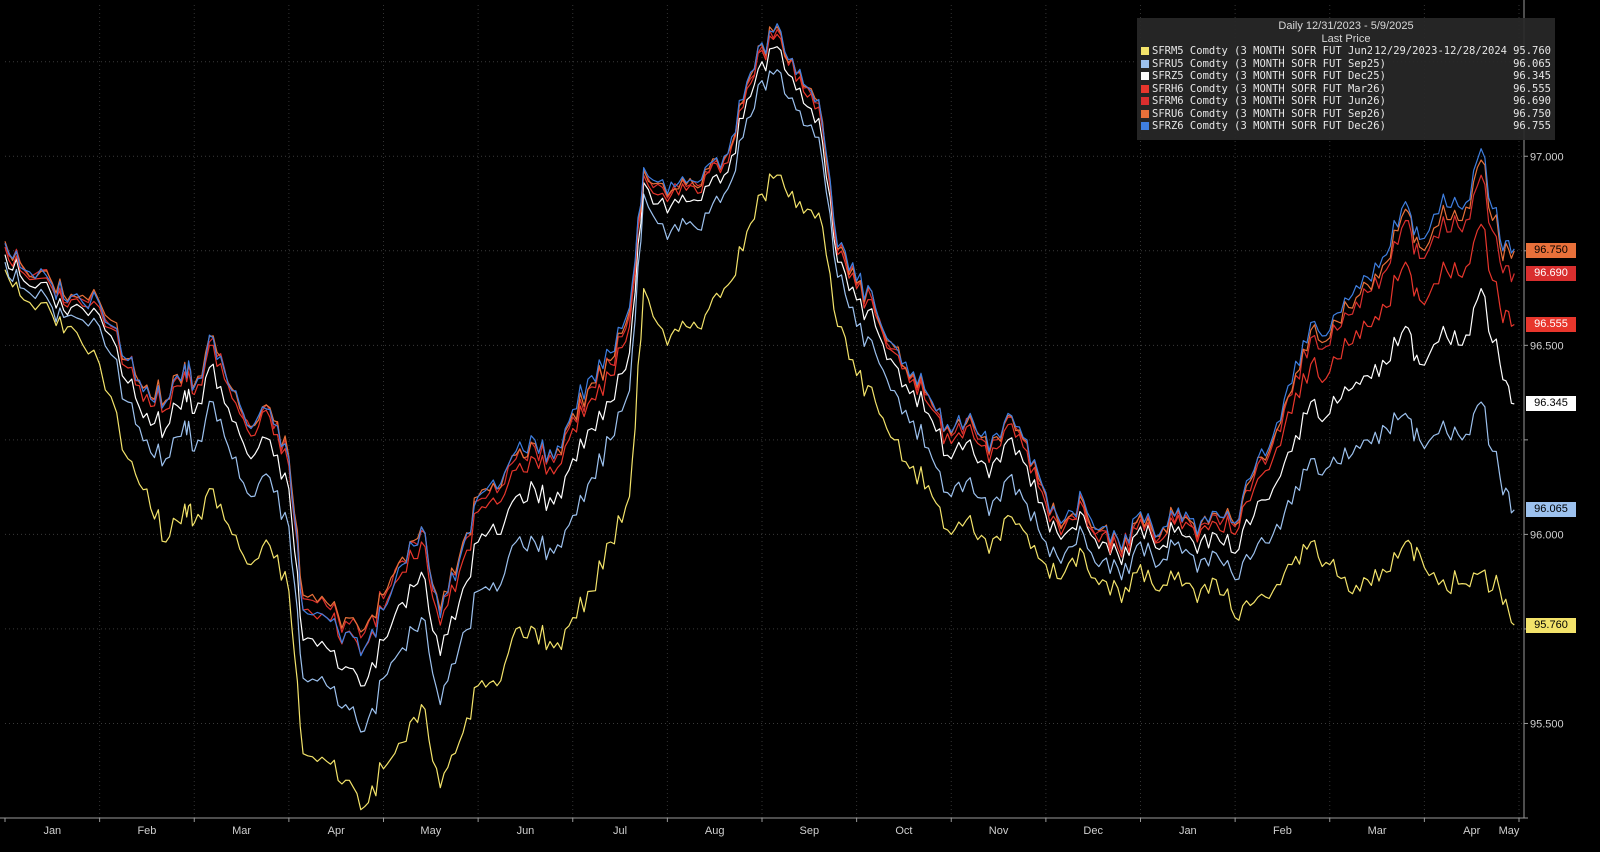 The height and width of the screenshot is (852, 1600). What do you see at coordinates (1532, 76) in the screenshot?
I see `legend-last-value: 96.345` at bounding box center [1532, 76].